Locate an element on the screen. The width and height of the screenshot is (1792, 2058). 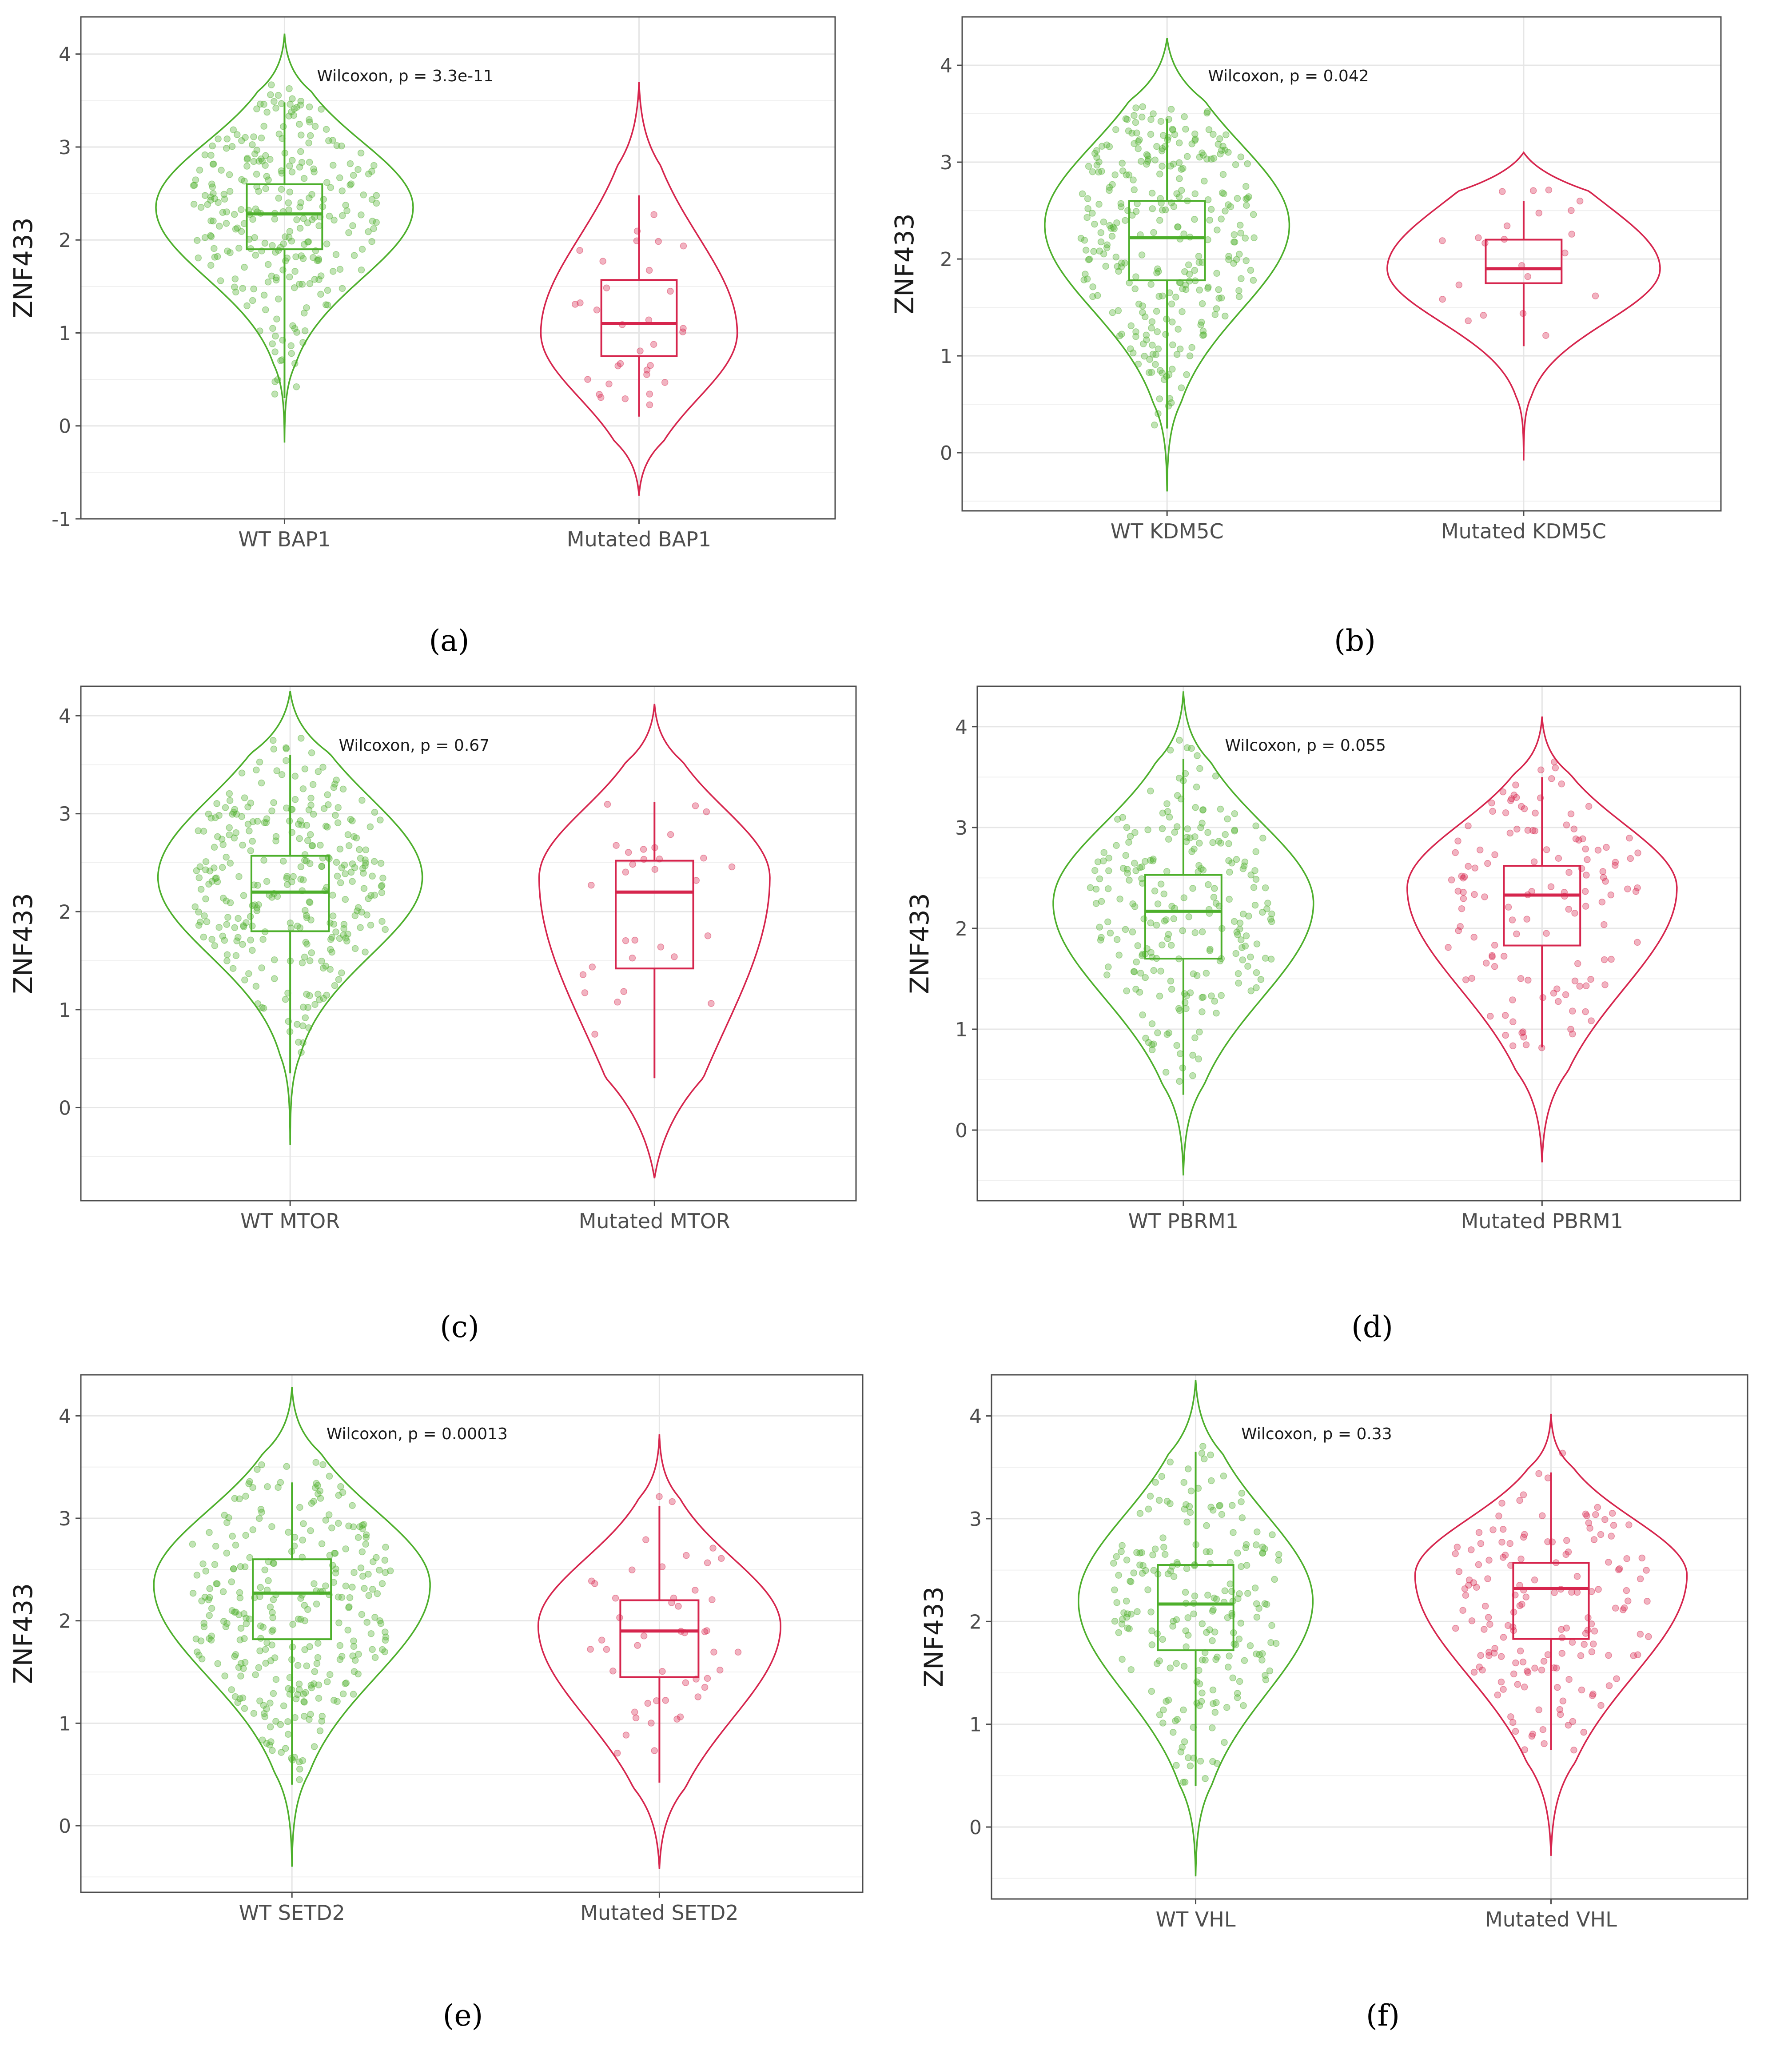
group-mutated is located at coordinates (659, 1651).